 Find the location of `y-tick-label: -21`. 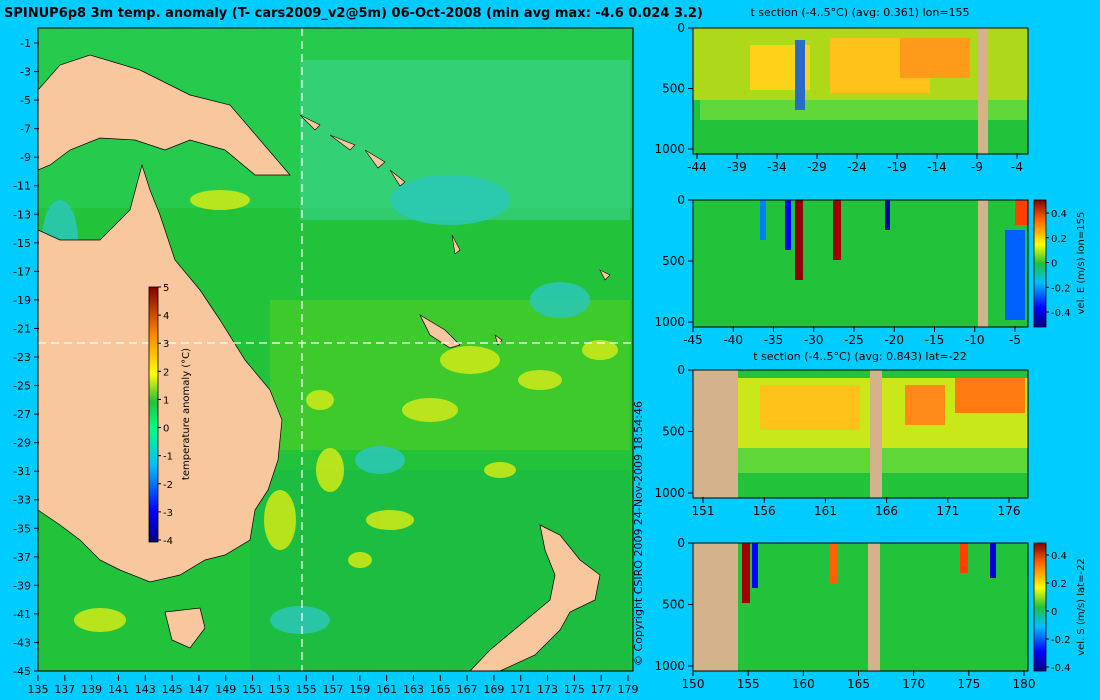

y-tick-label: -21 is located at coordinates (22, 328).